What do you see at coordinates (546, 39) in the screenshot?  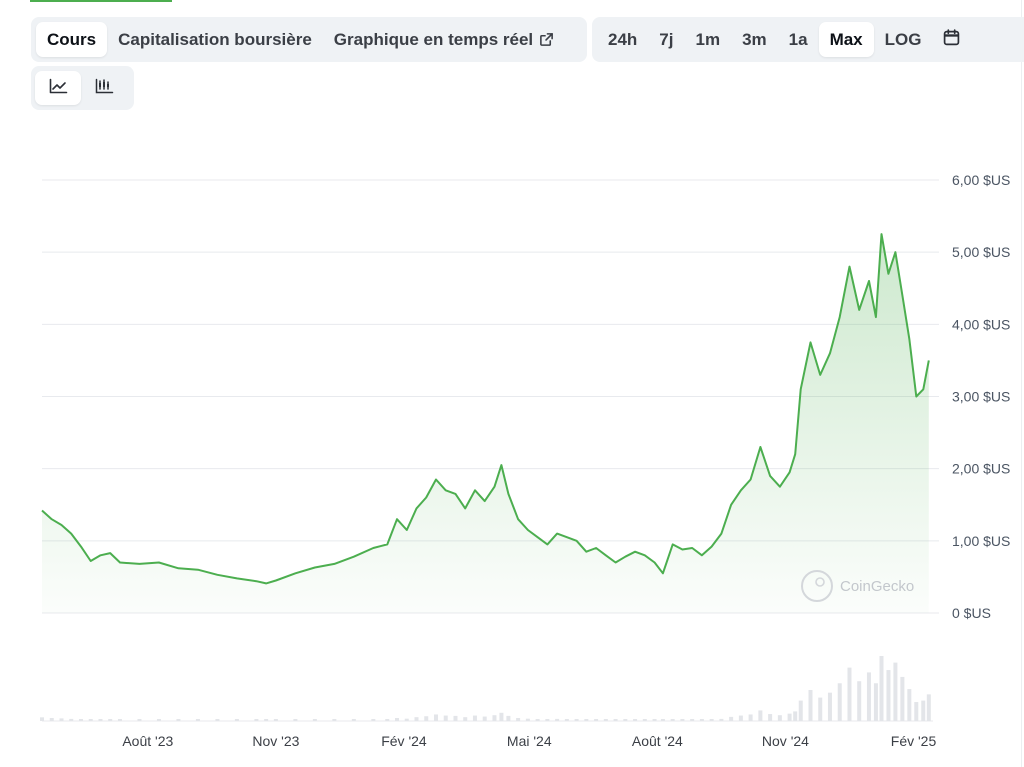 I see `external-link-icon` at bounding box center [546, 39].